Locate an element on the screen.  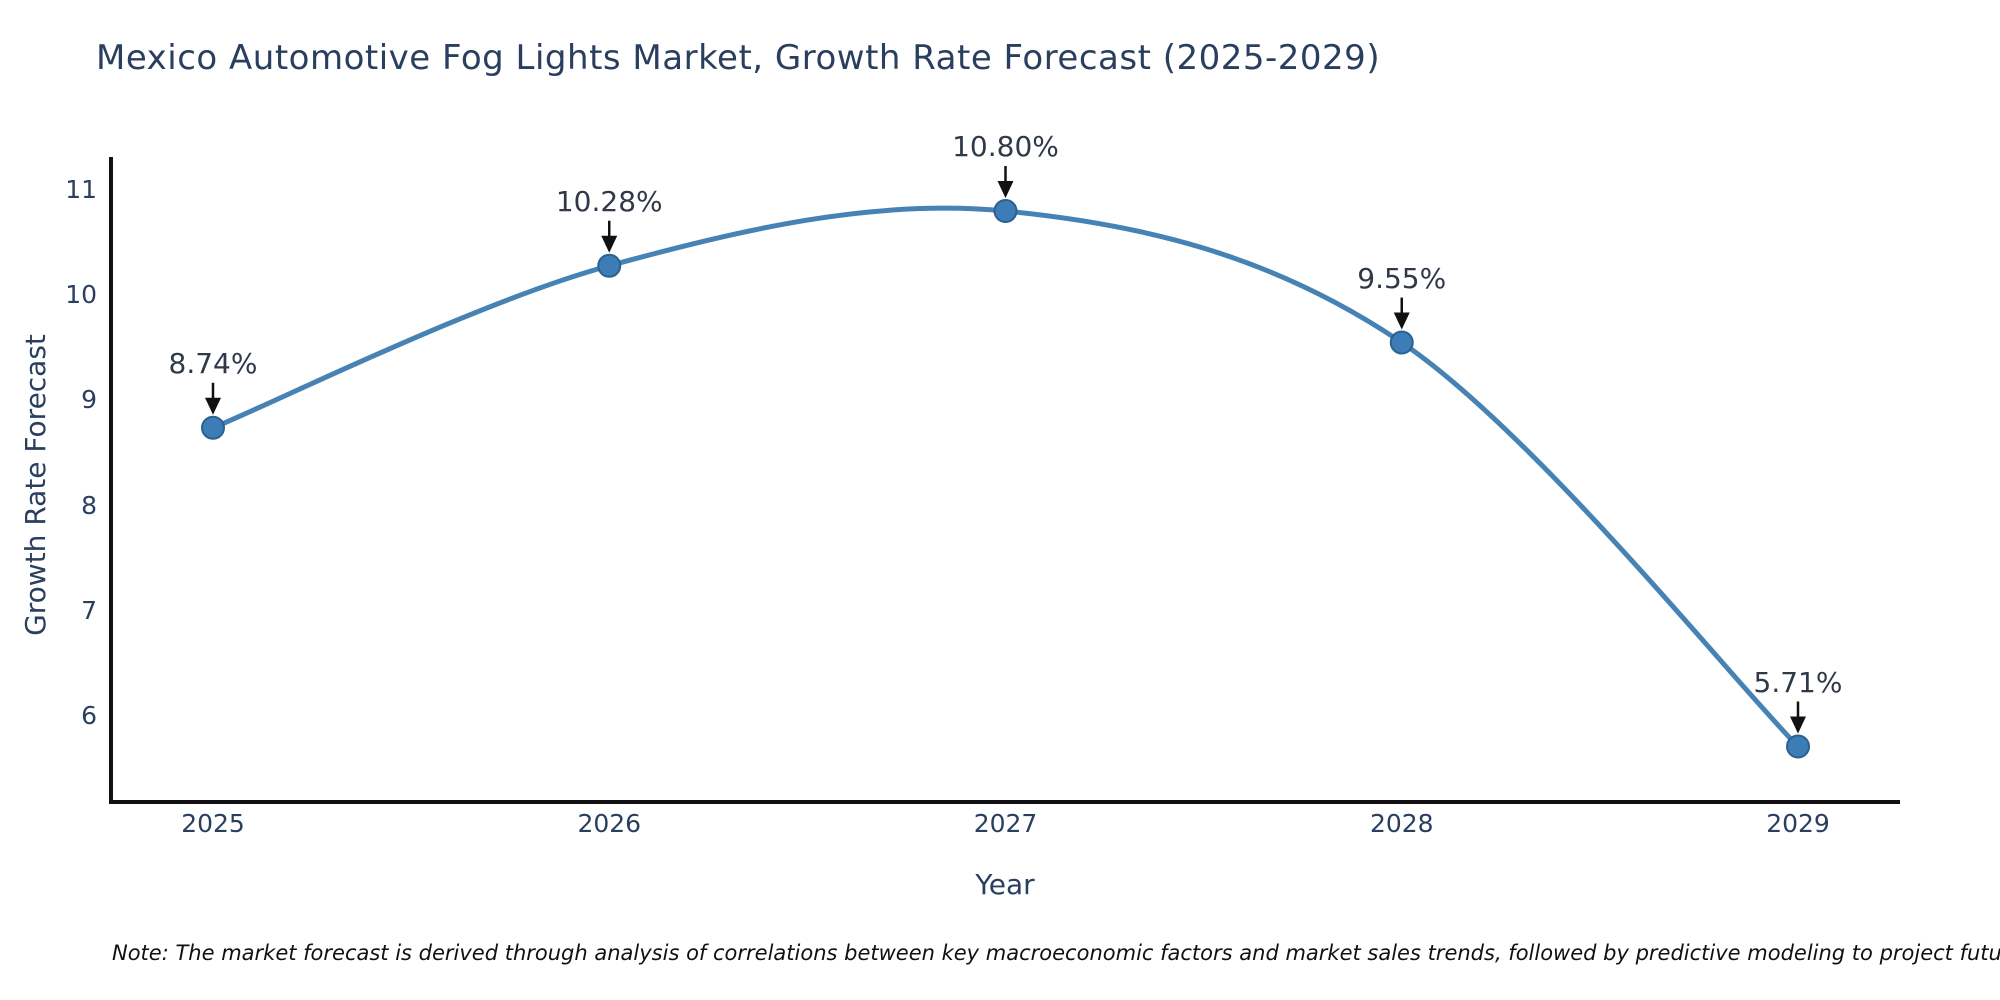
x-tick-label: 2025 is located at coordinates (213, 823).